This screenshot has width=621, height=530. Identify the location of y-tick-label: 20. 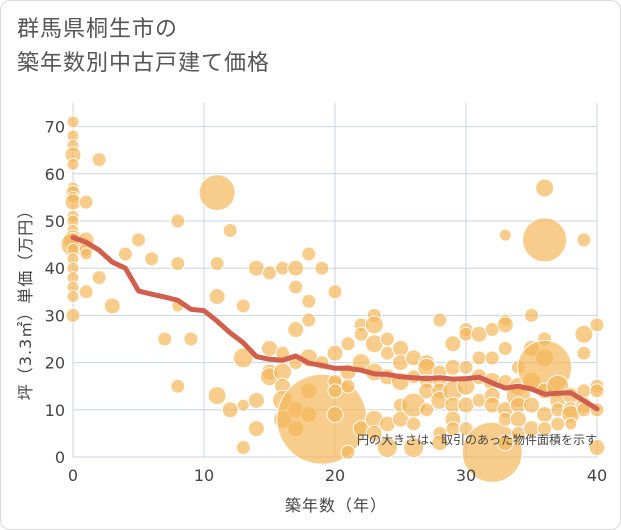
(55, 363).